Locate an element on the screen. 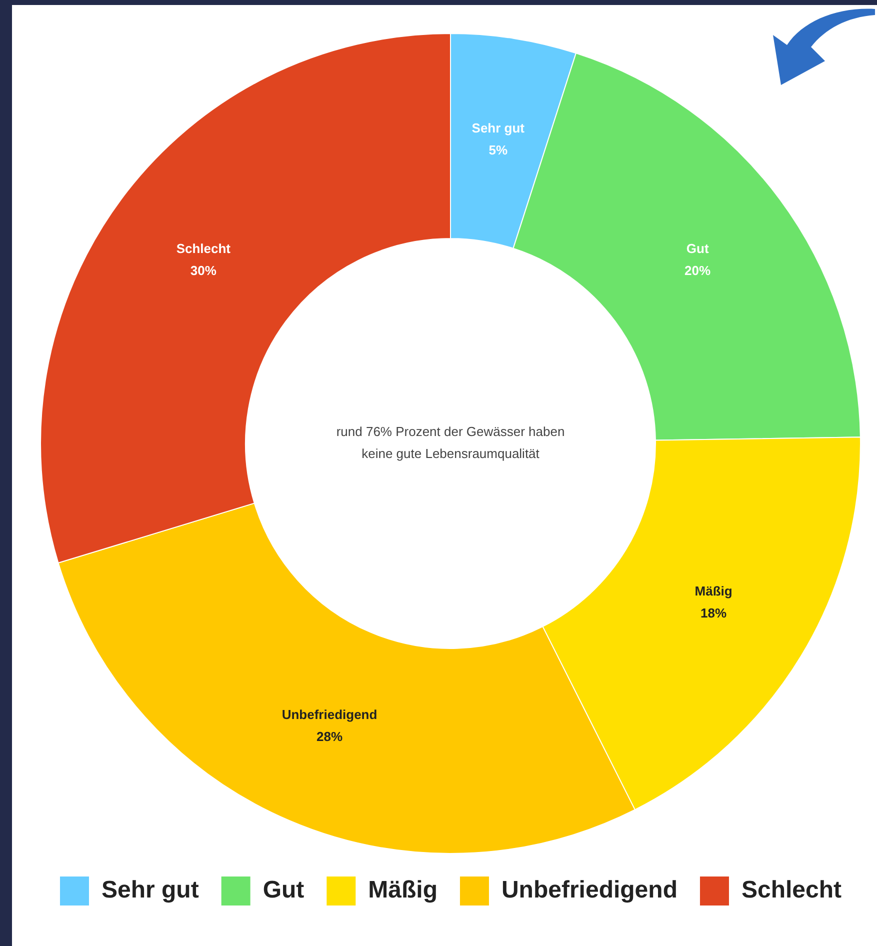 The width and height of the screenshot is (877, 946). data-label: 30% is located at coordinates (203, 270).